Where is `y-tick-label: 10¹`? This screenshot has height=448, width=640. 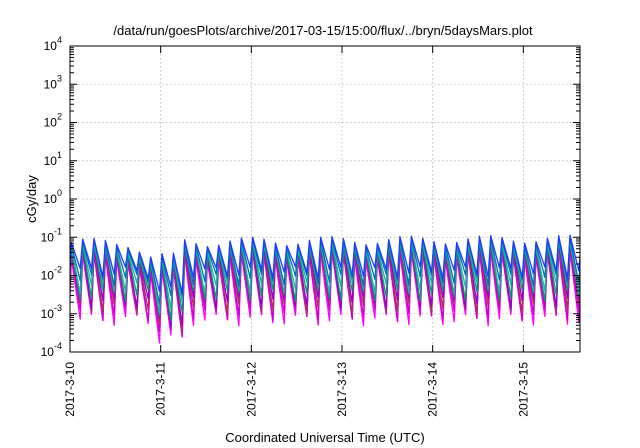
y-tick-label: 10¹ is located at coordinates (53, 159).